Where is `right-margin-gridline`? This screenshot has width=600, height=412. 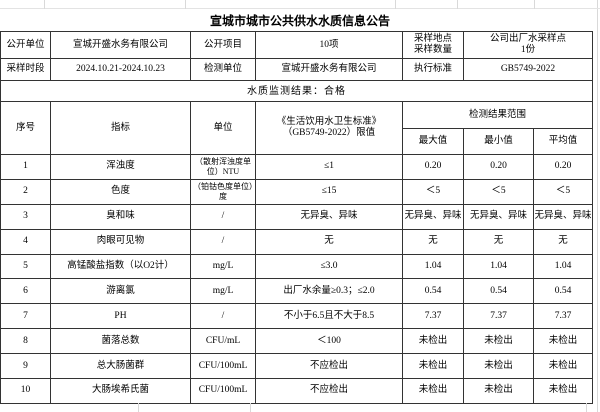 right-margin-gridline is located at coordinates (597, 206).